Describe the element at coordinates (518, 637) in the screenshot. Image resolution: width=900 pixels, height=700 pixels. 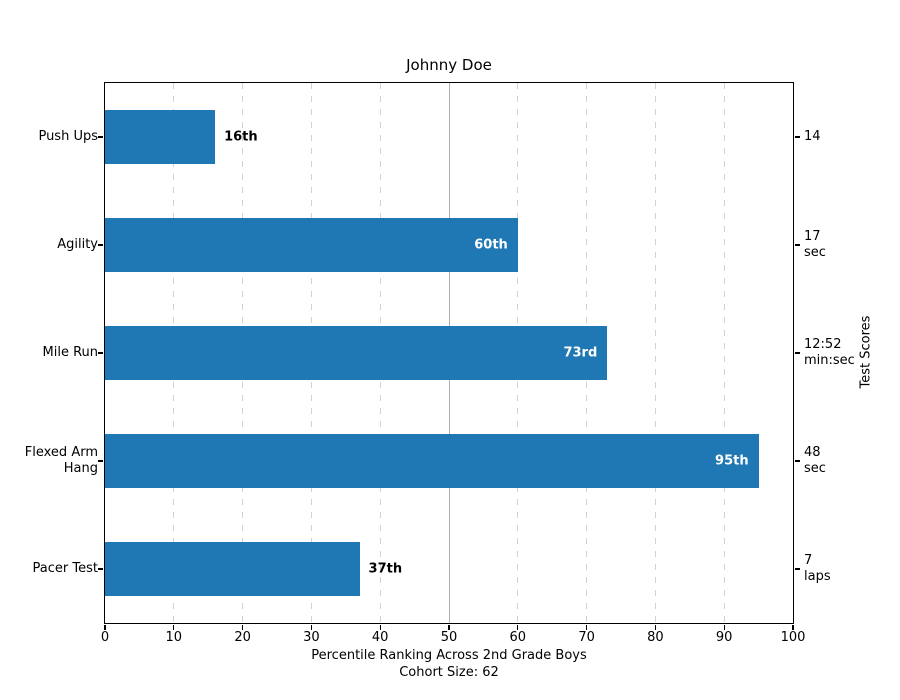
I see `x-tick-label-60: 60` at that location.